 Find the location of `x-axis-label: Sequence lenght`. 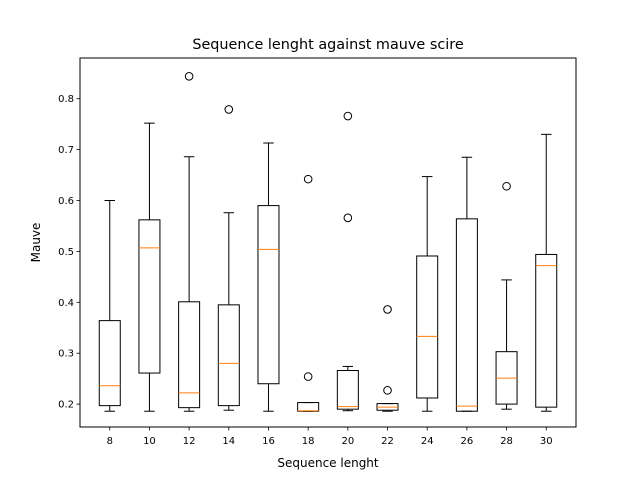

x-axis-label: Sequence lenght is located at coordinates (328, 463).